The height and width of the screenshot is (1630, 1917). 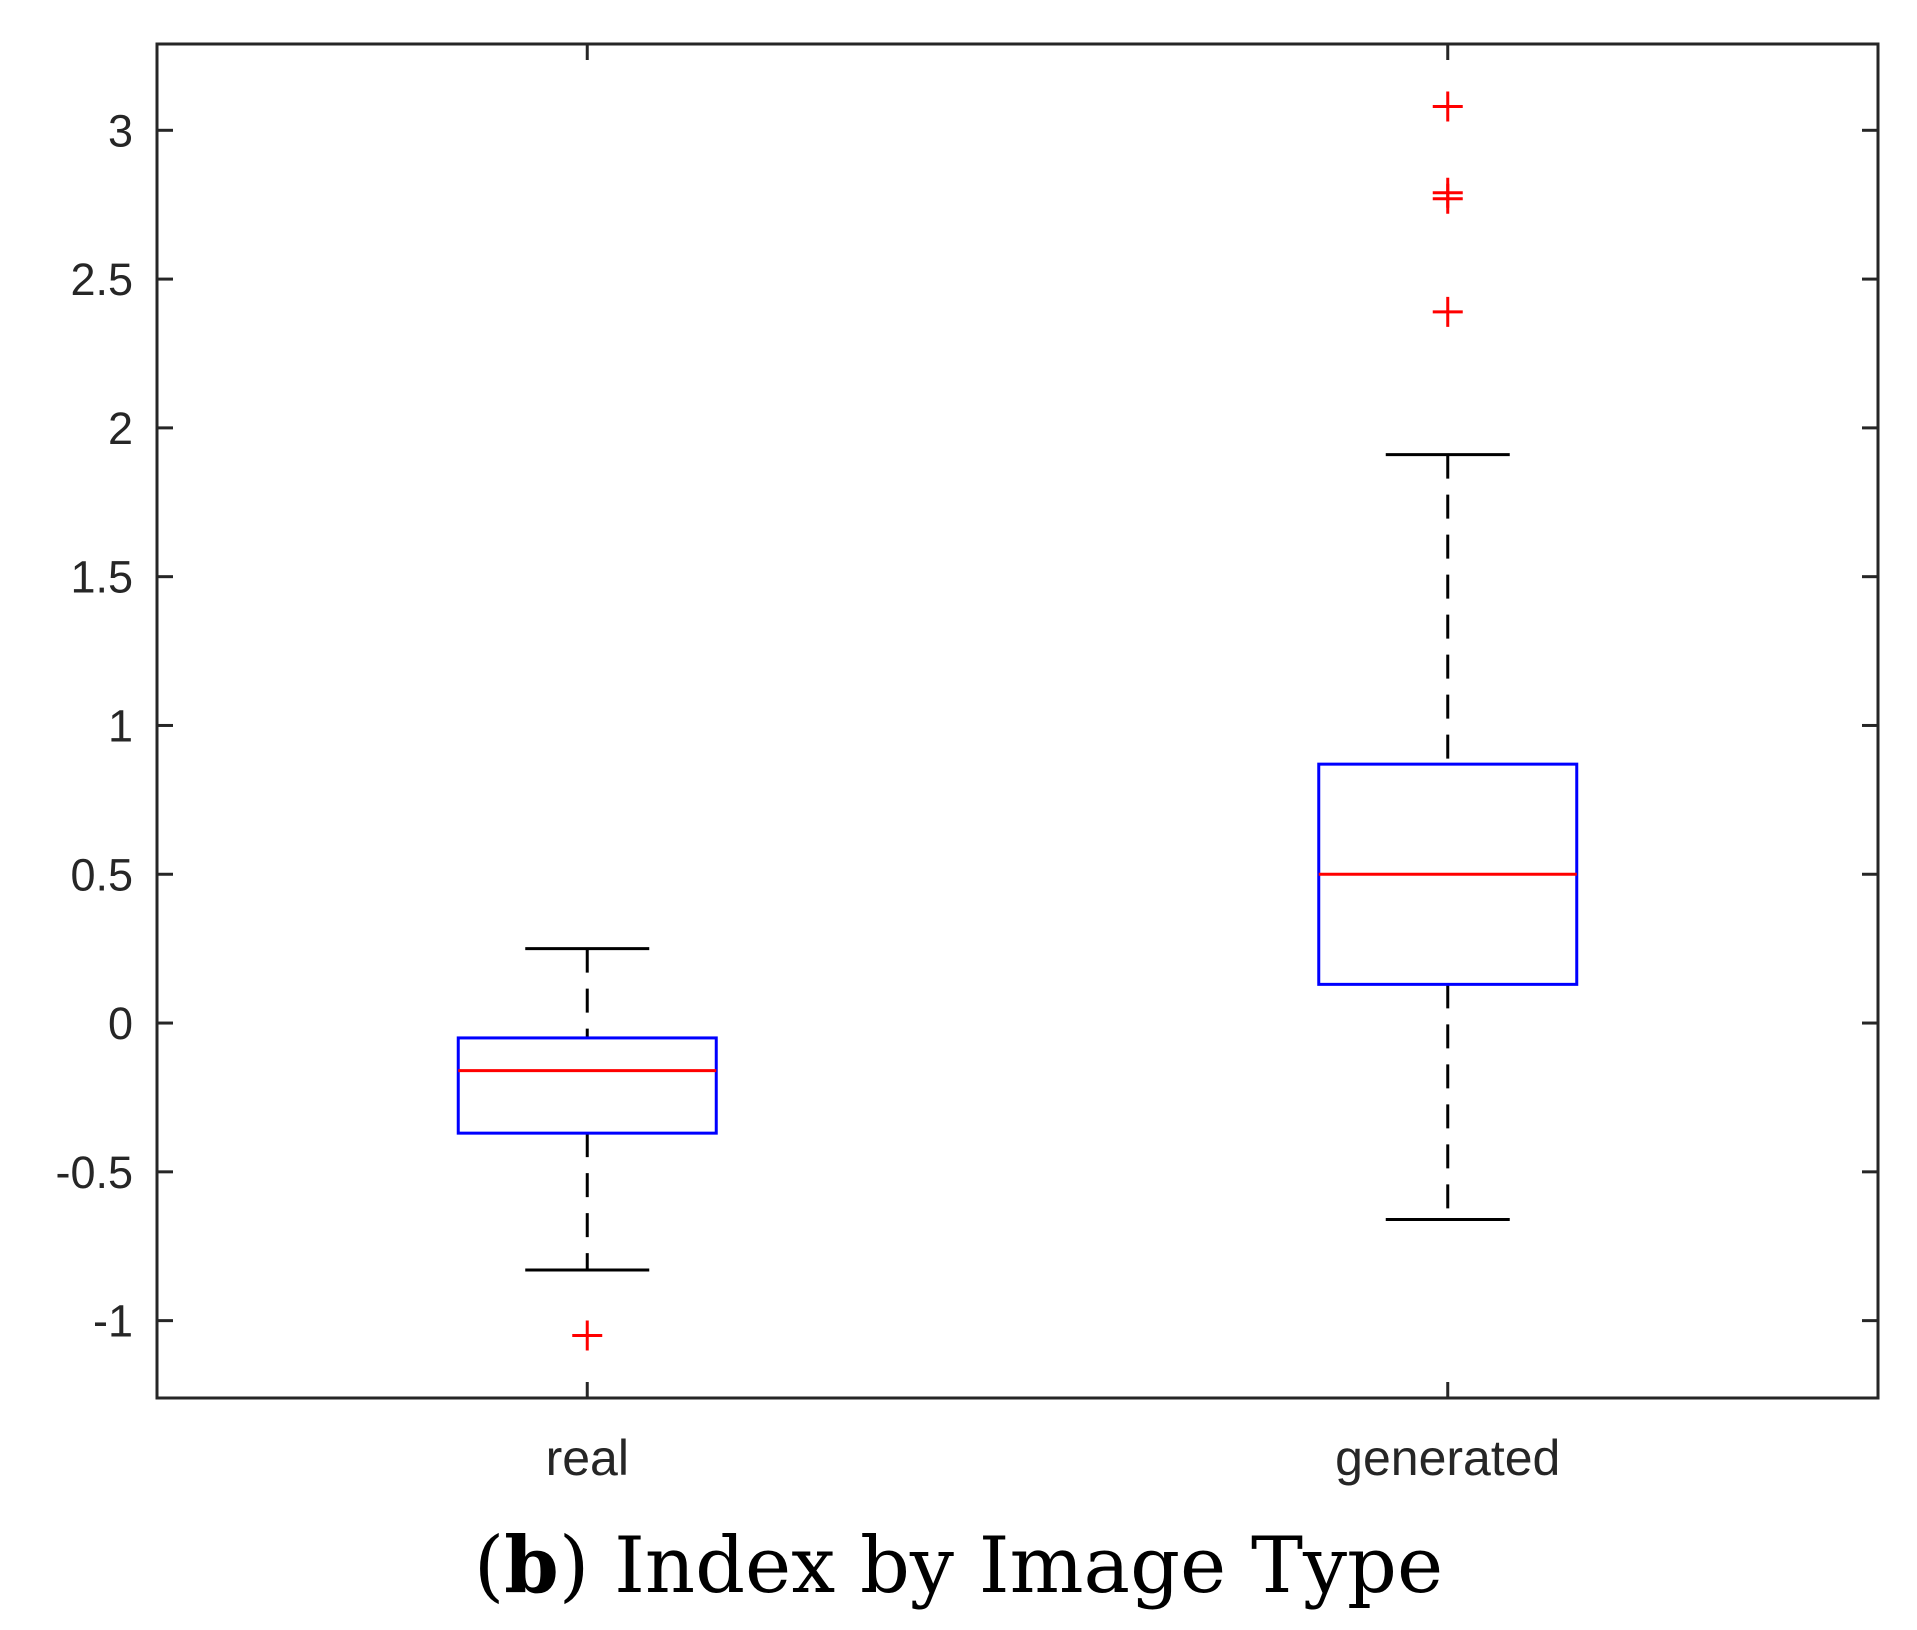 I want to click on x-tick-label-generated: generated, so click(x=1447, y=1458).